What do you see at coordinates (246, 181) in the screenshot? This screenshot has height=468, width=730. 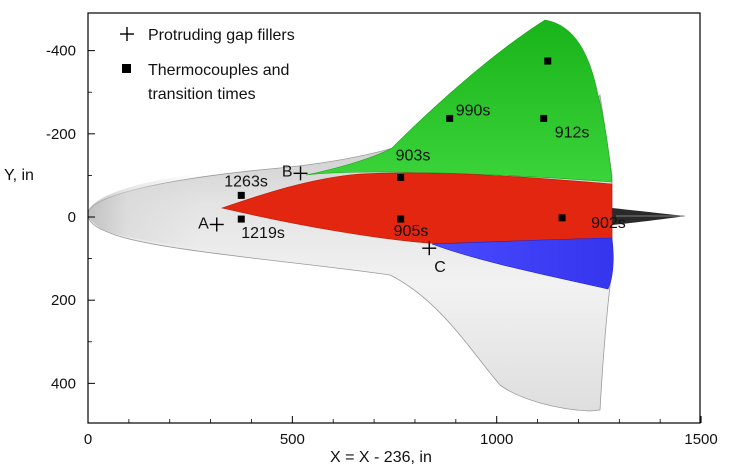 I see `thermocouple-time-label: 1263s` at bounding box center [246, 181].